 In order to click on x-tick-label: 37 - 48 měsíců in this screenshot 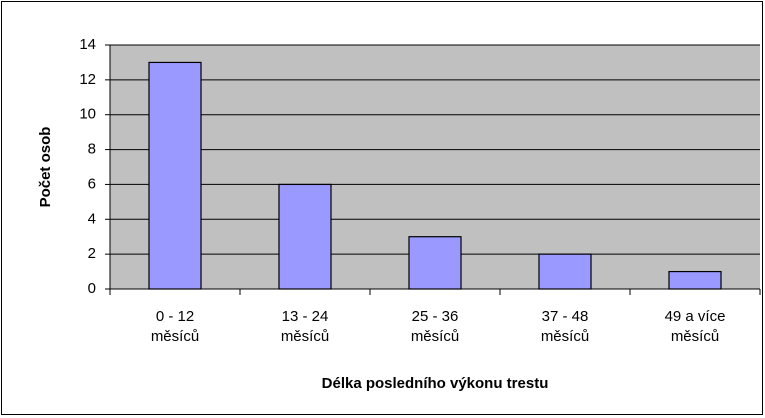, I will do `click(565, 326)`.